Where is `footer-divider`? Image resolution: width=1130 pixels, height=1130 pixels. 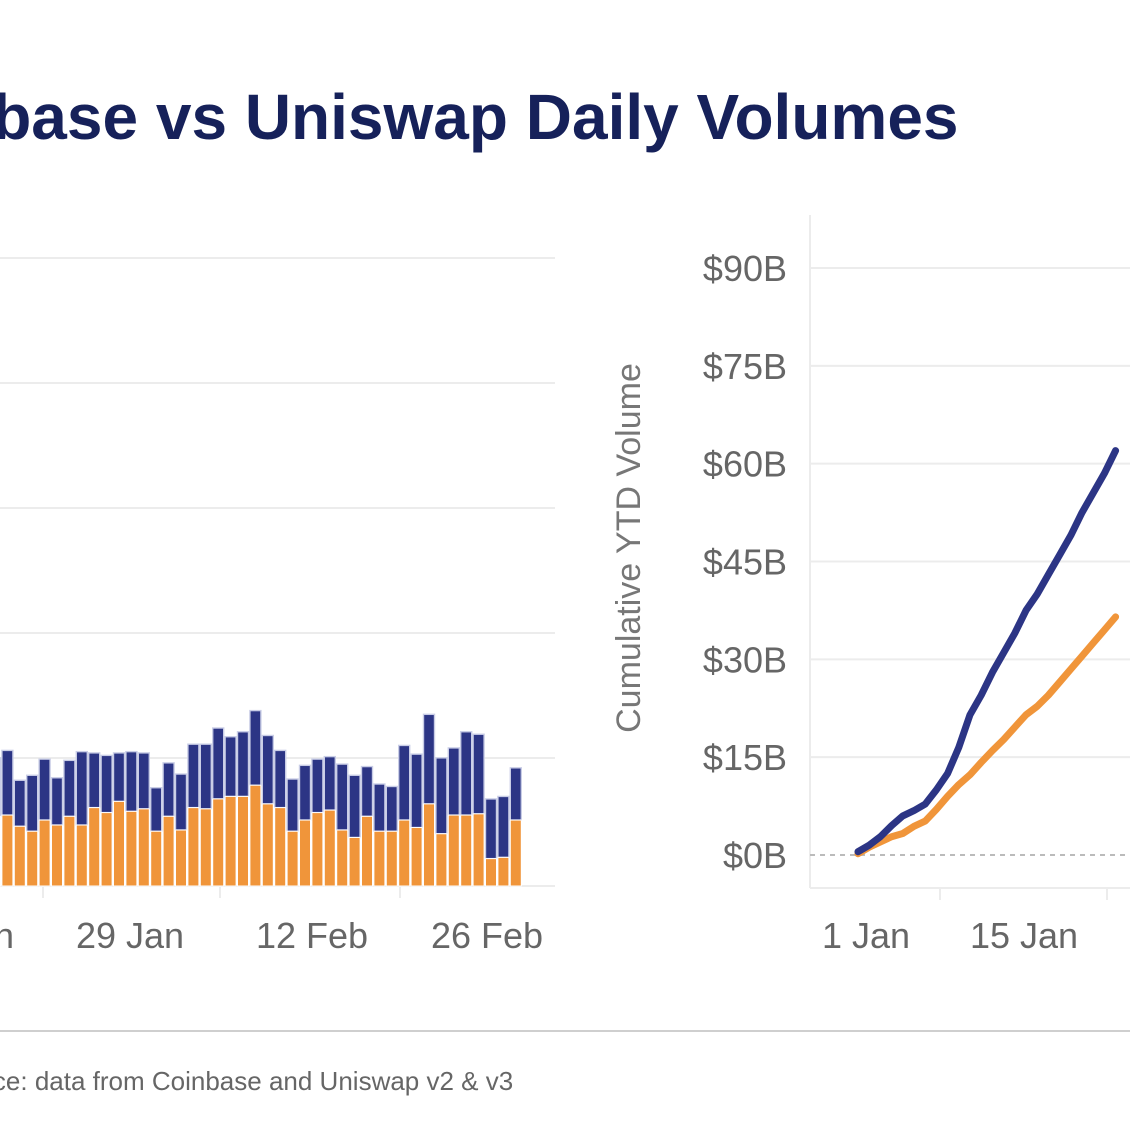 footer-divider is located at coordinates (565, 1031).